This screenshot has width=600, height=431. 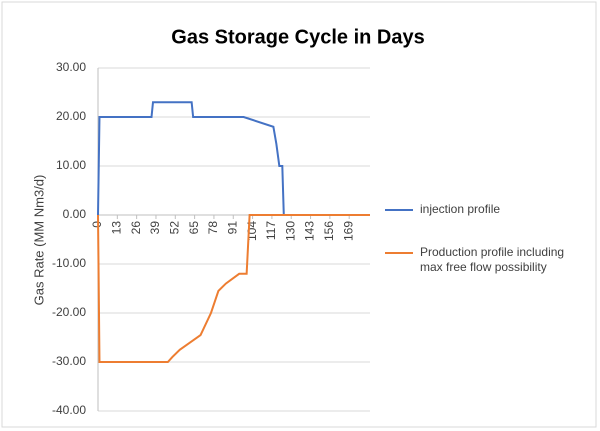 I want to click on legend-label: injection profile, so click(x=460, y=209).